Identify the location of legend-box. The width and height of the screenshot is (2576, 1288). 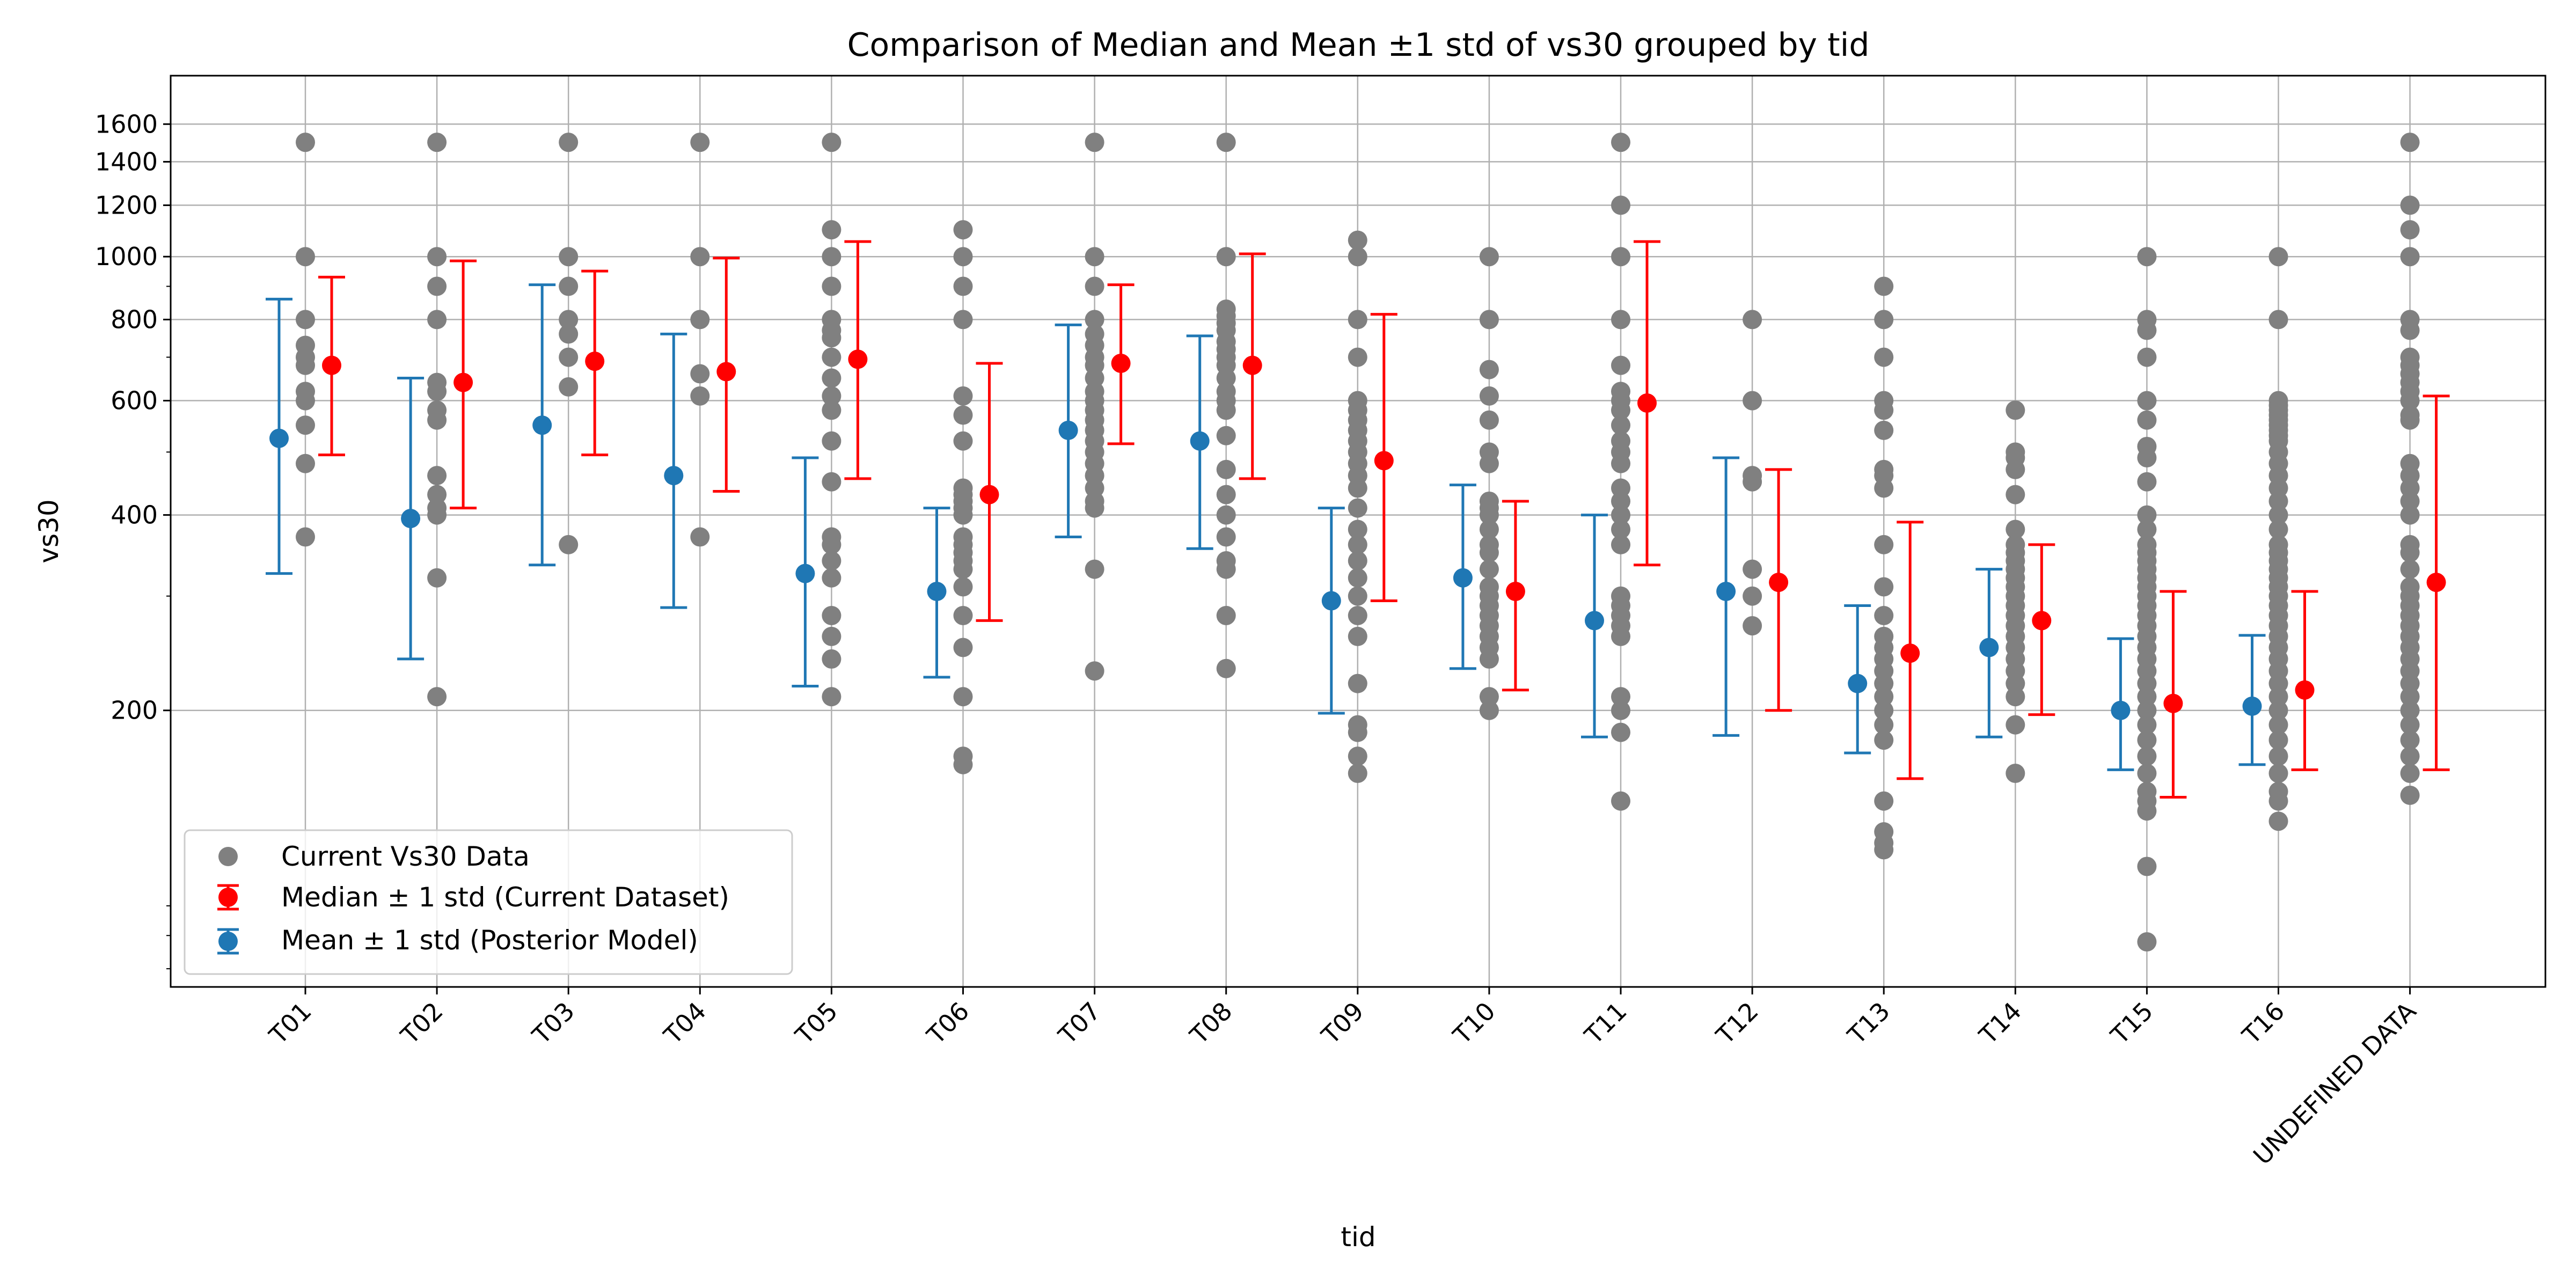
(488, 902).